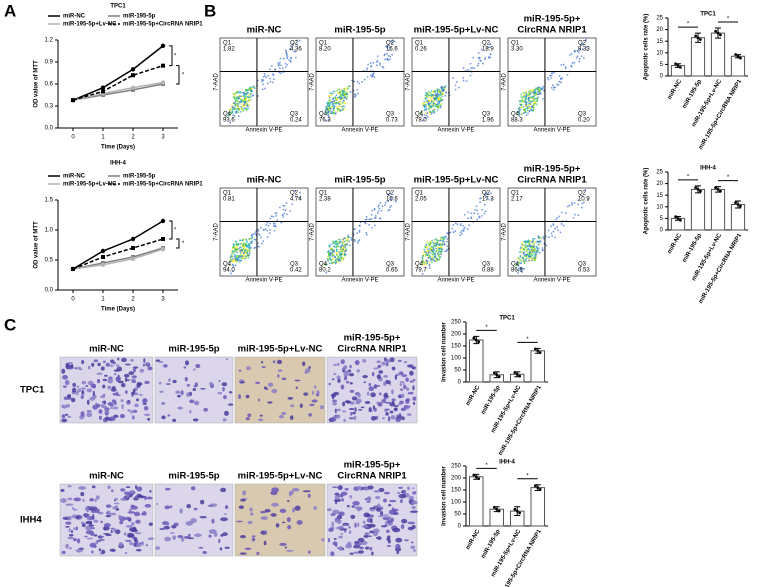 This screenshot has width=778, height=587. Describe the element at coordinates (139, 177) in the screenshot. I see `legend-label: miR-195-5p` at that location.